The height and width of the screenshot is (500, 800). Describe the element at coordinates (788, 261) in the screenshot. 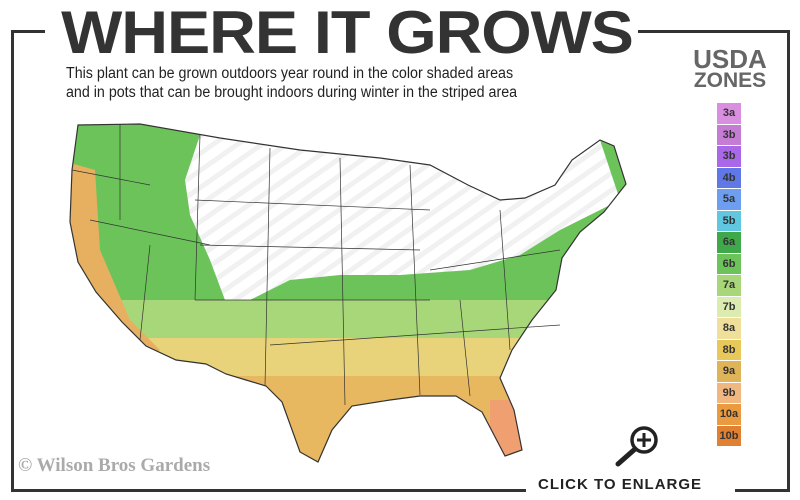

I see `frame-right` at that location.